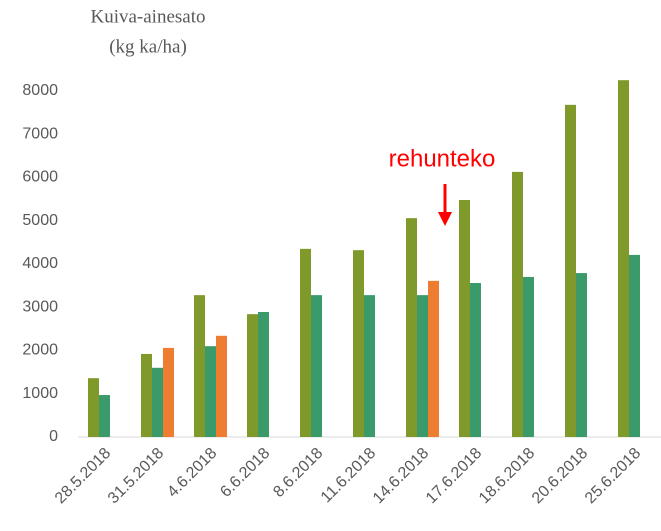  I want to click on x-tick-label: 18.6.2018, so click(507, 476).